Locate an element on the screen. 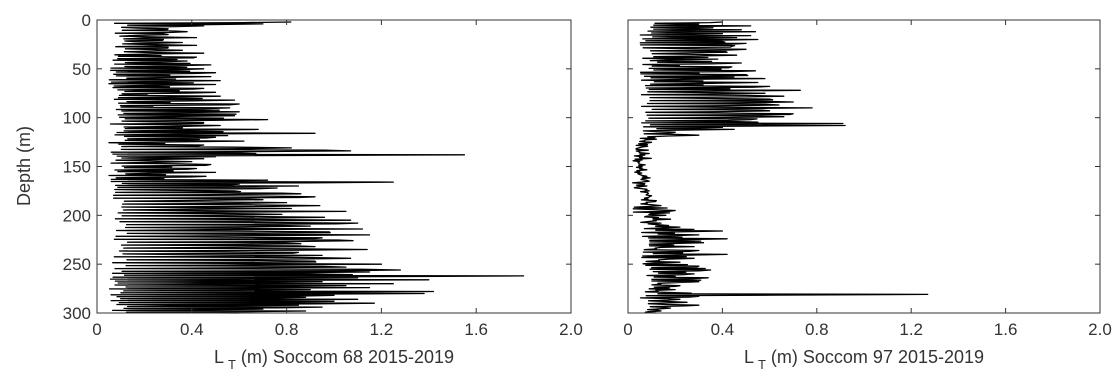  y-tick-label: 250 is located at coordinates (77, 264).